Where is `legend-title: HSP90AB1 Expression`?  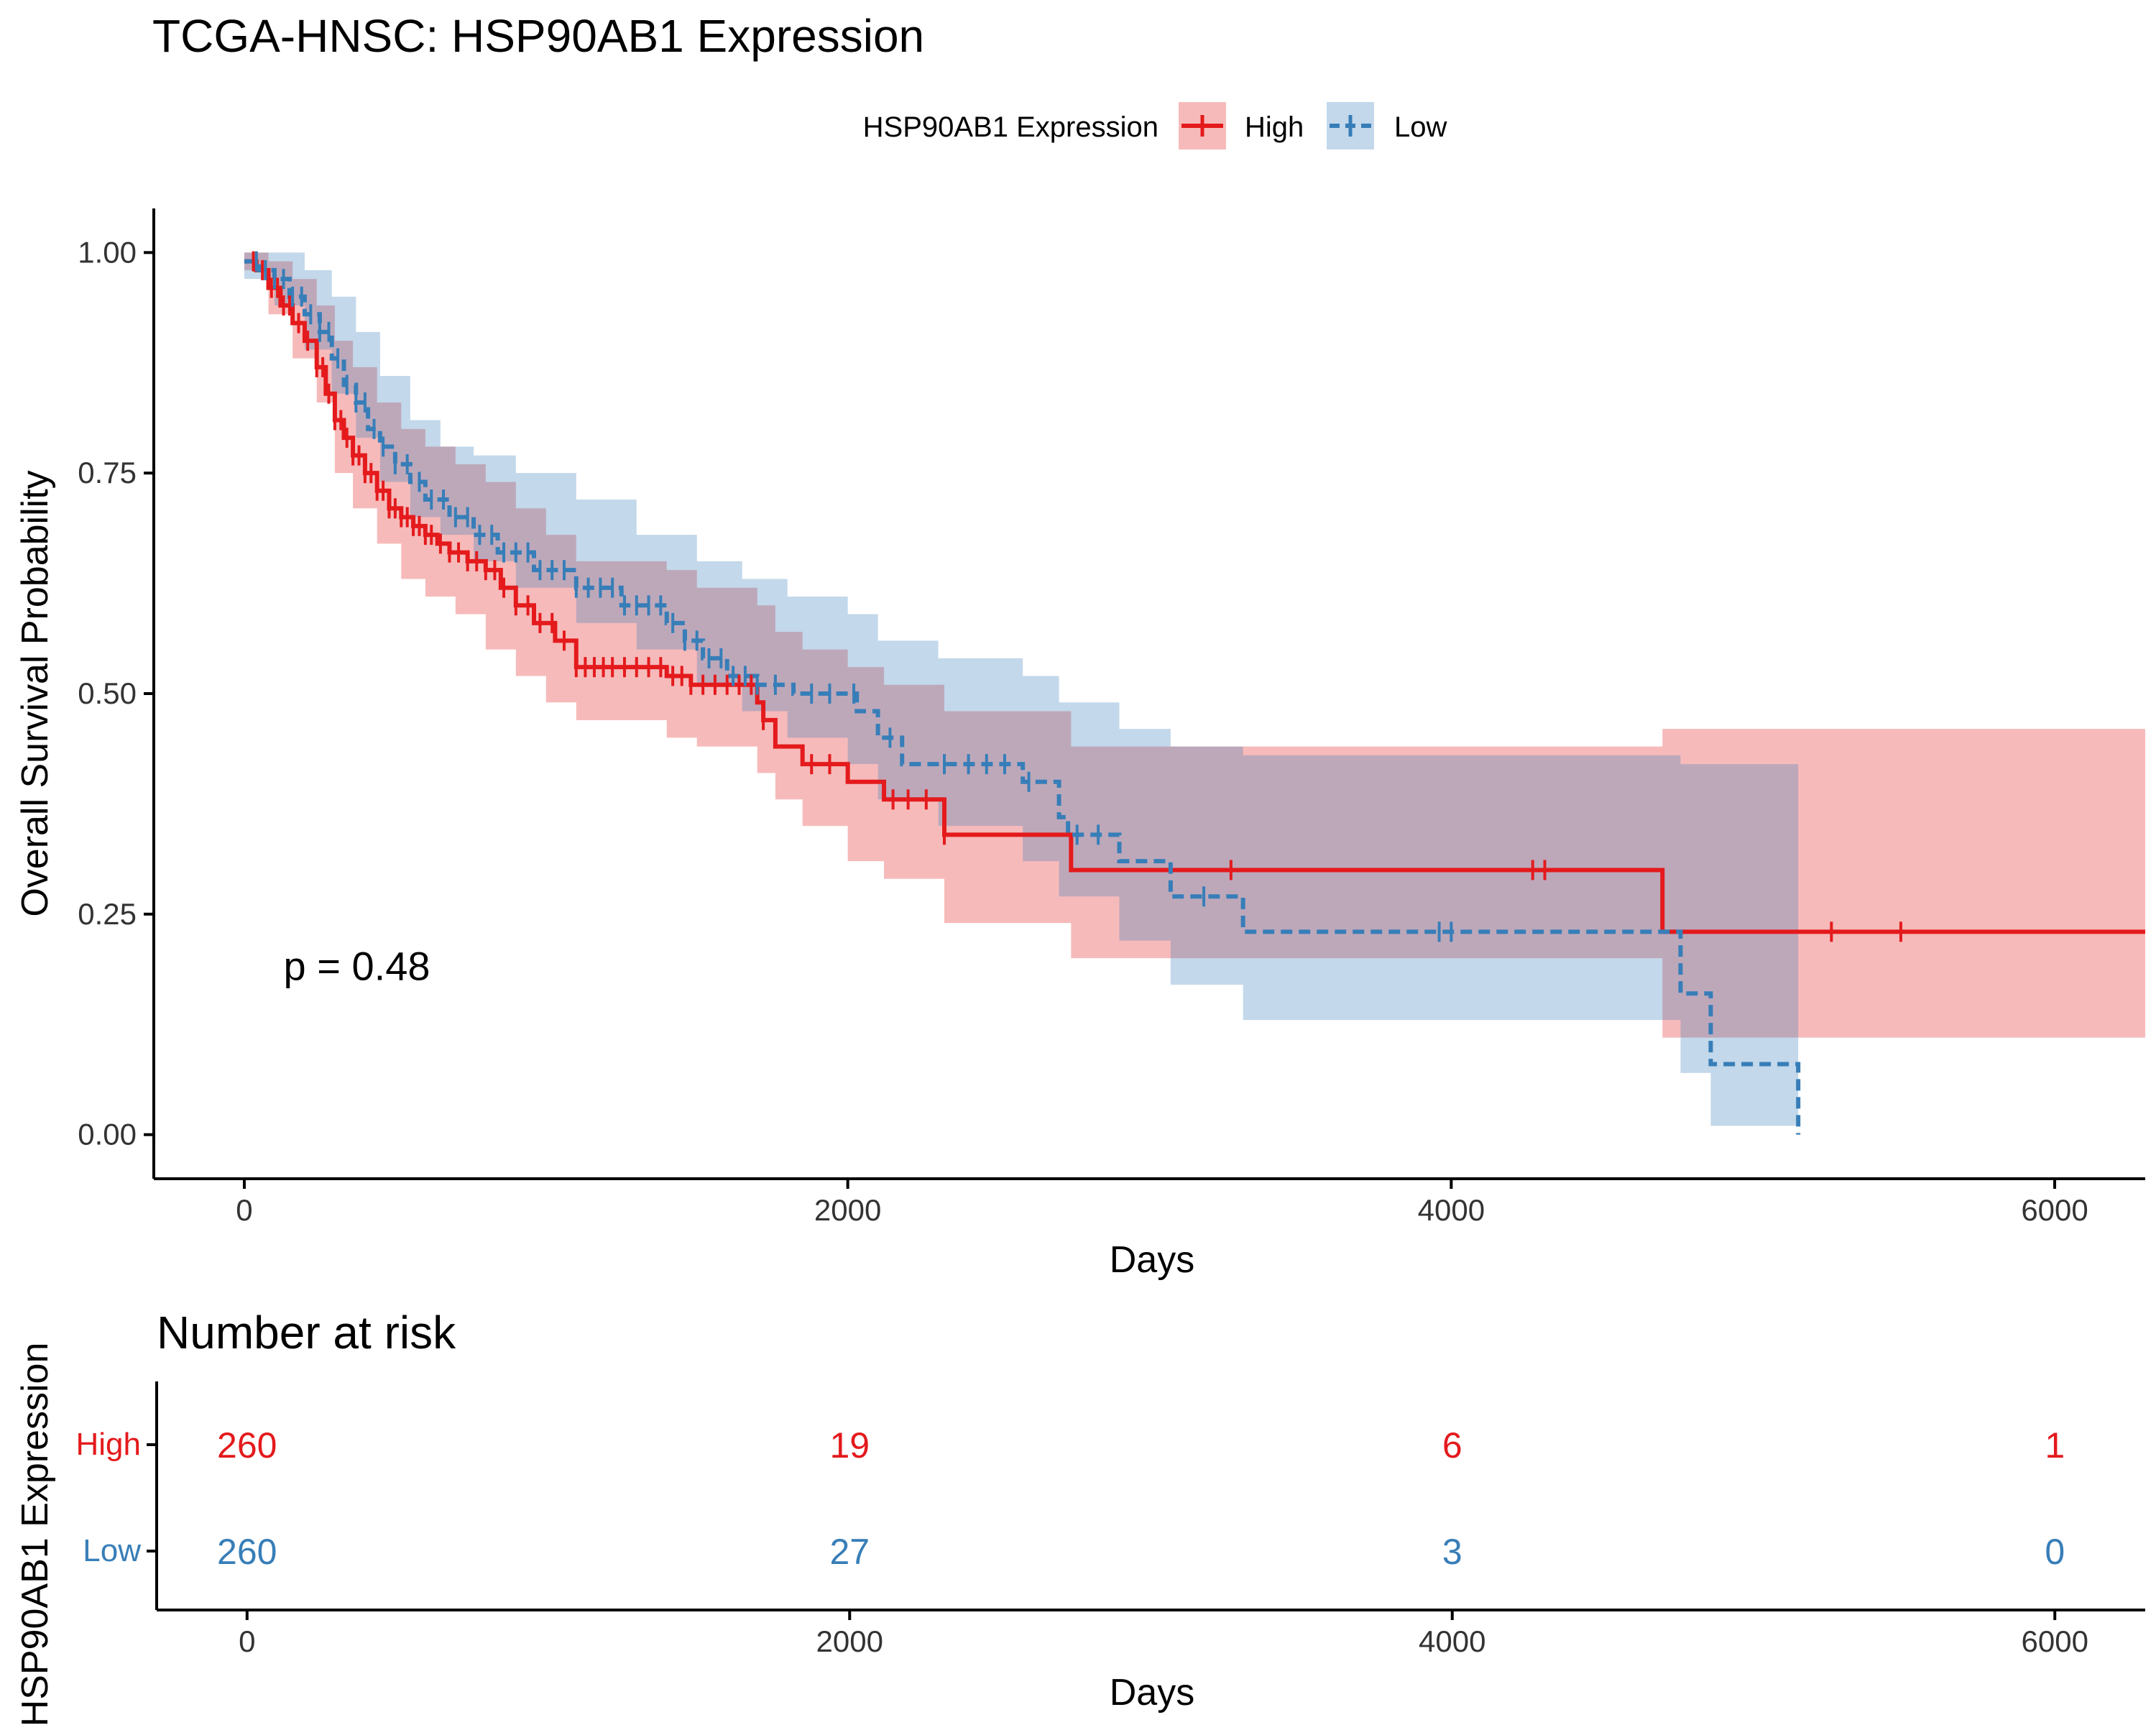
legend-title: HSP90AB1 Expression is located at coordinates (1011, 127).